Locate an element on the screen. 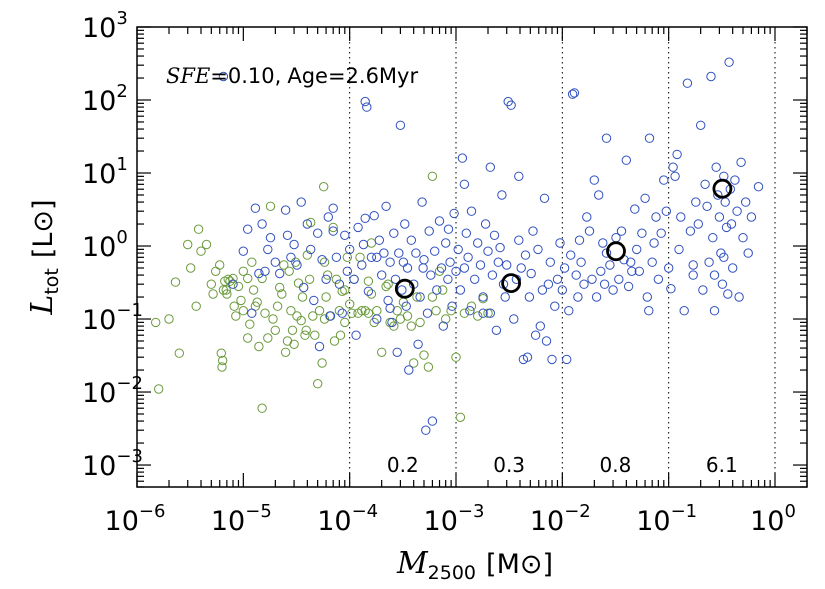 The width and height of the screenshot is (825, 589). bin-label-0: 0.2 is located at coordinates (403, 465).